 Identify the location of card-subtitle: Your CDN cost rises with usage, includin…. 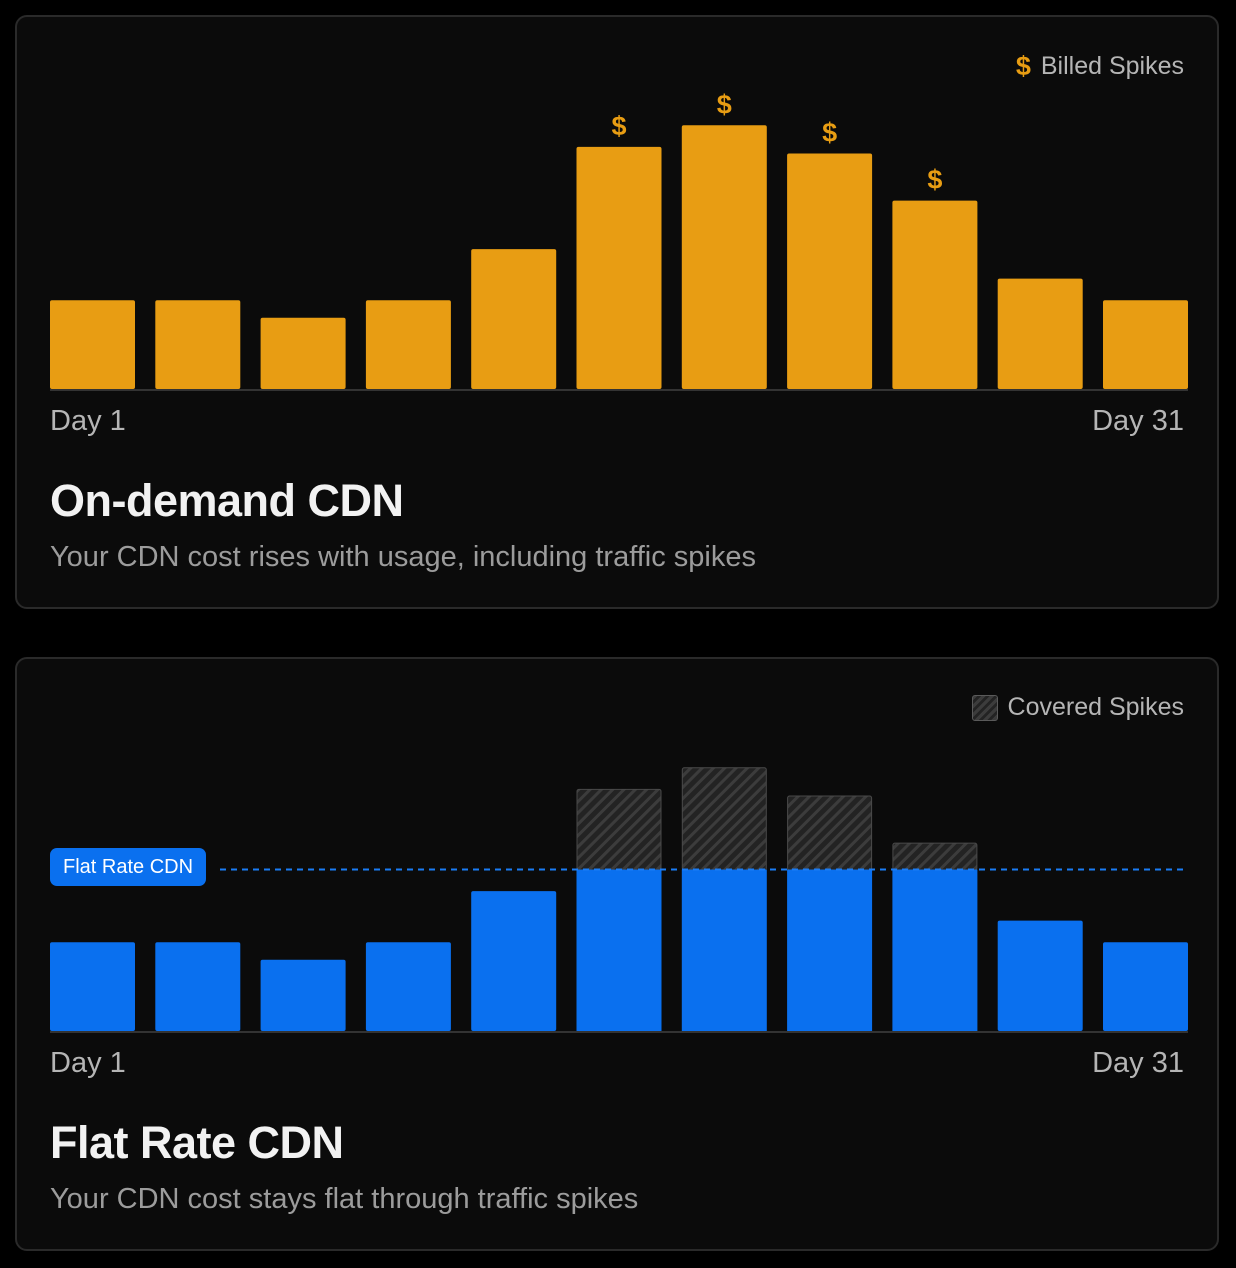
(403, 557).